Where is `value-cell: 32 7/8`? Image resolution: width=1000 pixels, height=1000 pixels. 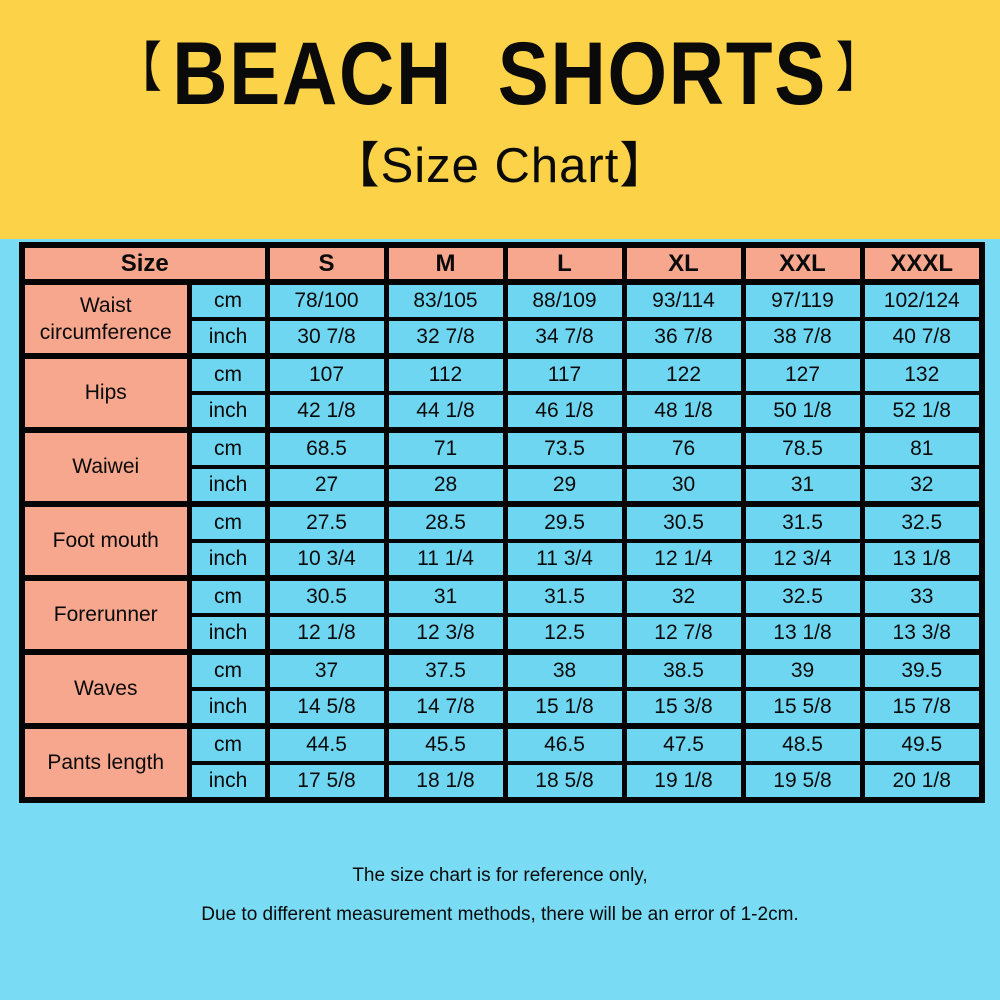
value-cell: 32 7/8 is located at coordinates (445, 337).